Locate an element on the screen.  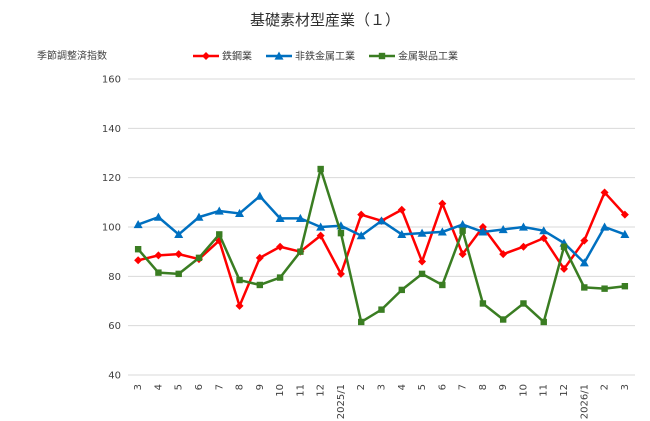
y-axis-label: 季節調整済指数 is located at coordinates (72, 56).